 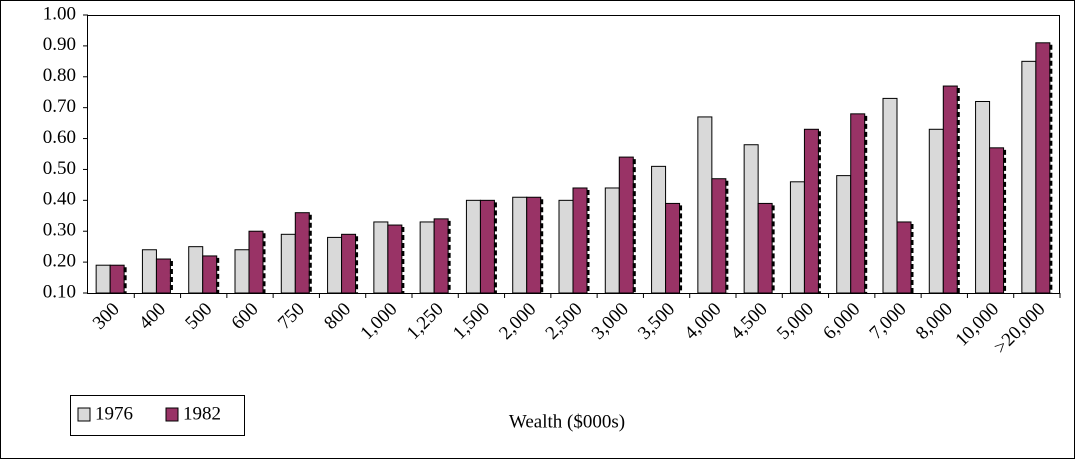 I want to click on y-tick-label: 0.20, so click(x=59, y=260).